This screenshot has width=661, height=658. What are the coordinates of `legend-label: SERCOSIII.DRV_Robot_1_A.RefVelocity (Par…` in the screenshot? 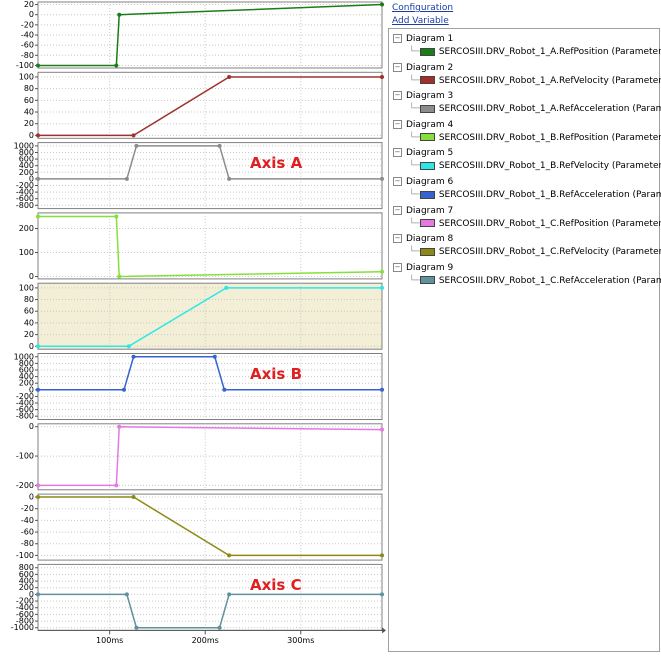 It's located at (549, 80).